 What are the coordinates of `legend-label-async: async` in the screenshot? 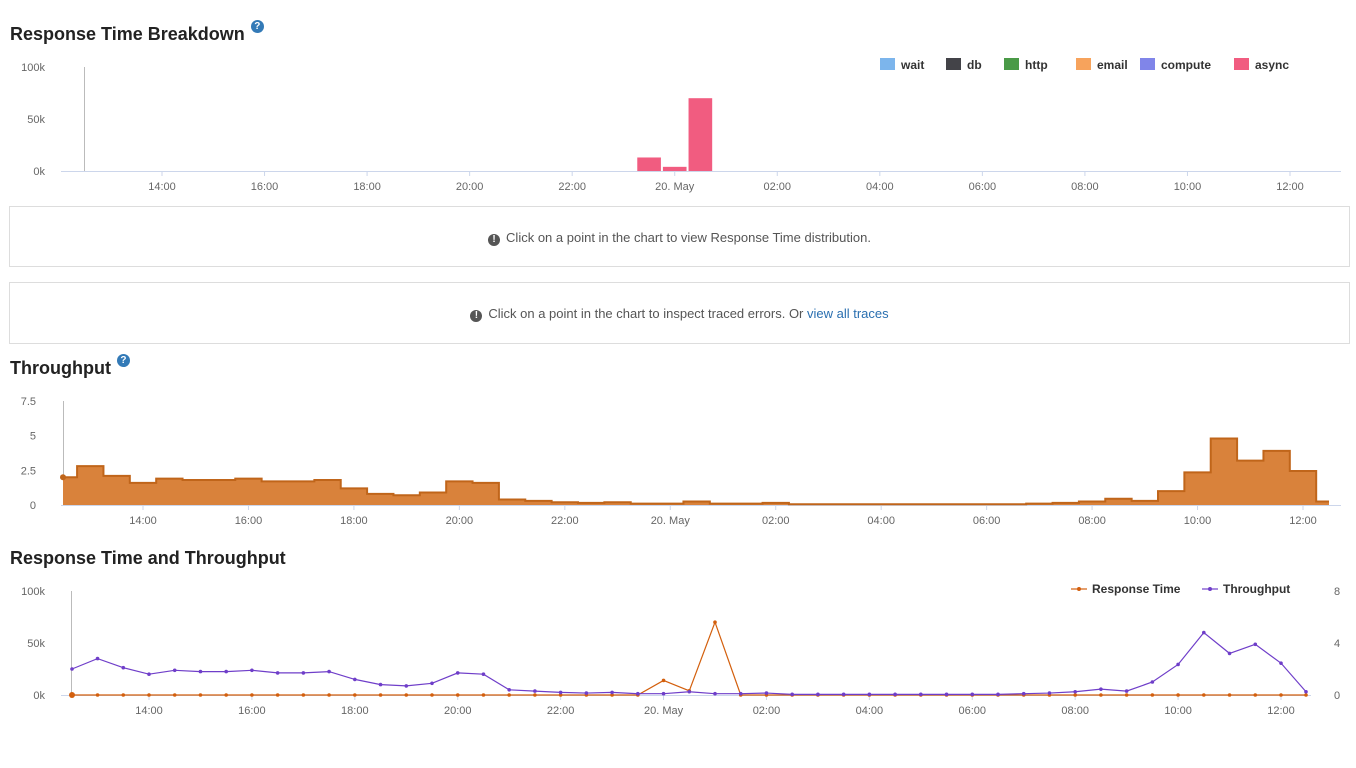 It's located at (1272, 65).